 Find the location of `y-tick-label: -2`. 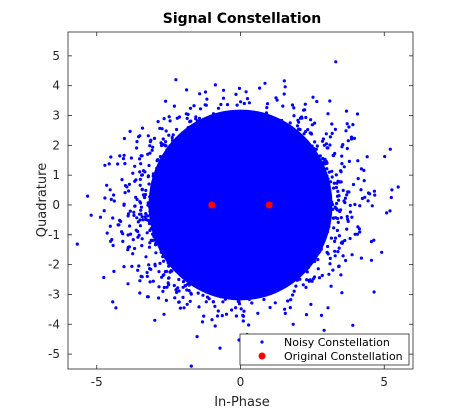

y-tick-label: -2 is located at coordinates (54, 265).